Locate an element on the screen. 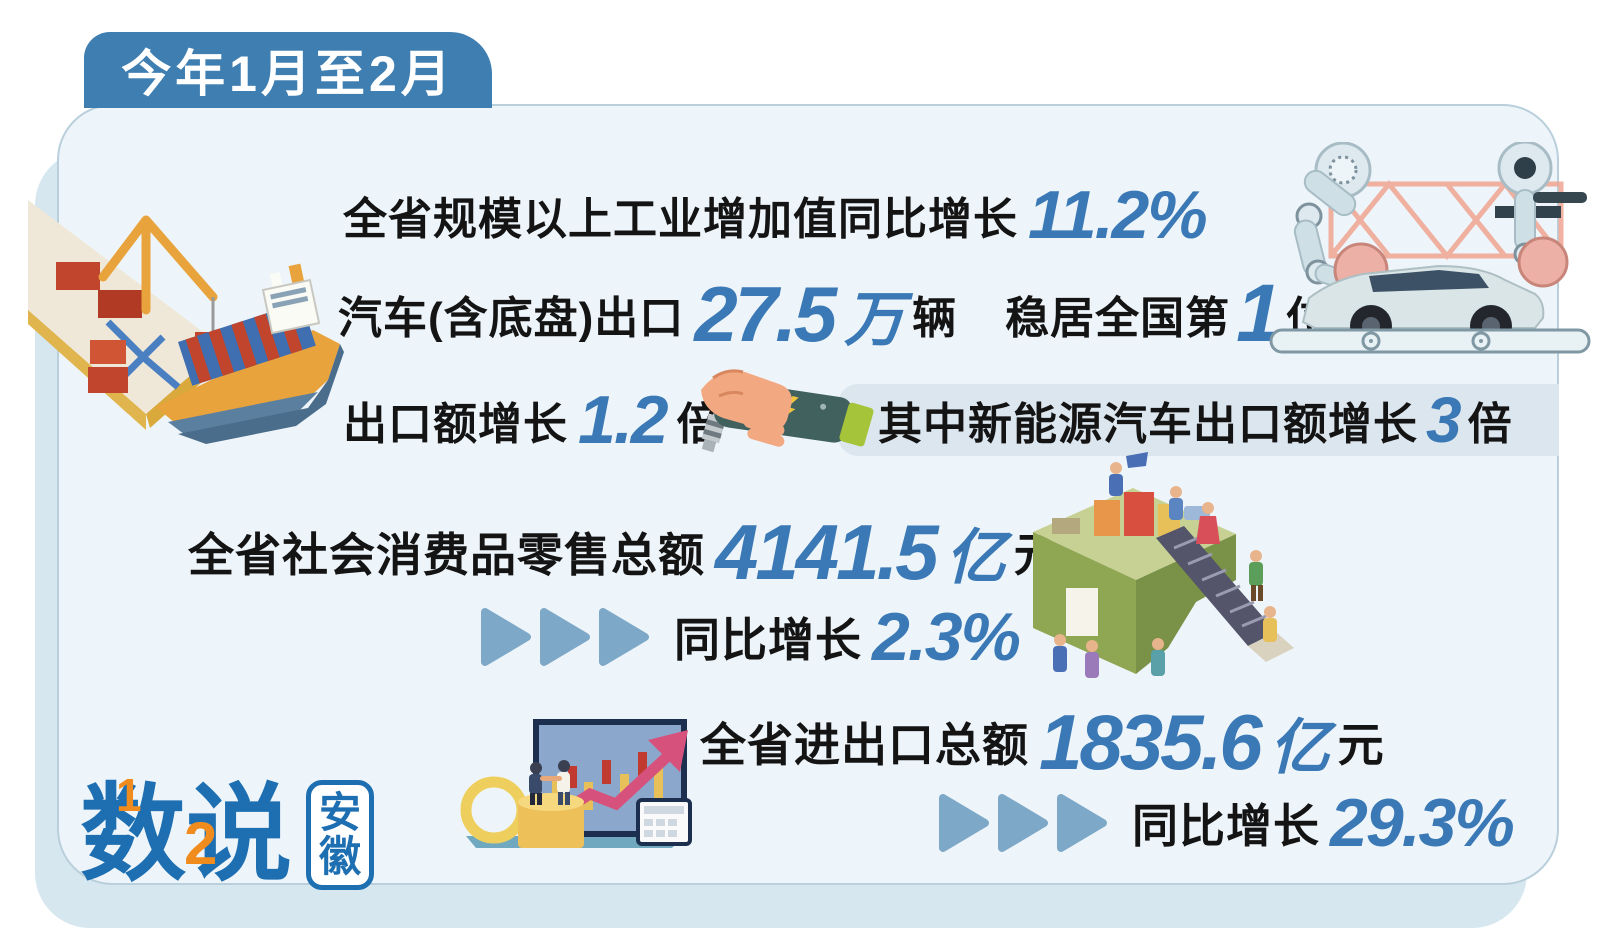 The image size is (1600, 951). period-tab: 今年1月至2月 is located at coordinates (288, 70).